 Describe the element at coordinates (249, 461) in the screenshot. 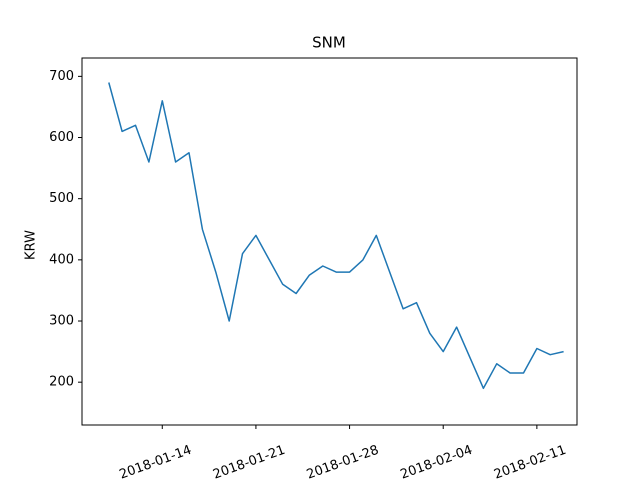

I see `x-tick-label: 2018-01-21` at that location.